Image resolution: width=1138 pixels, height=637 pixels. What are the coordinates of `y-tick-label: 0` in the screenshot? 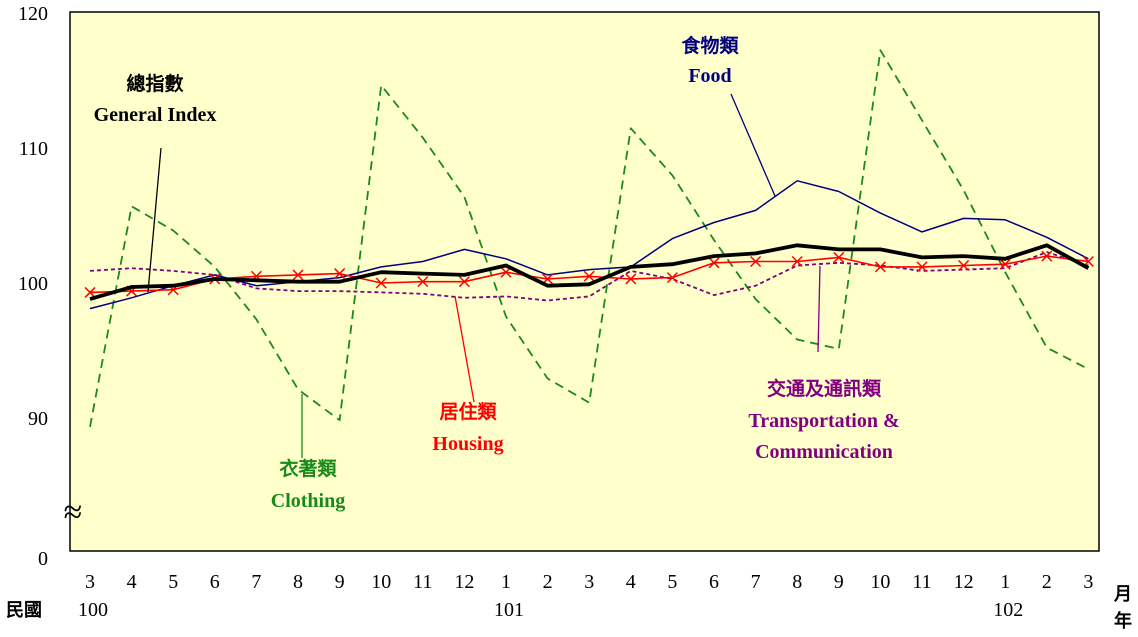 It's located at (43, 559).